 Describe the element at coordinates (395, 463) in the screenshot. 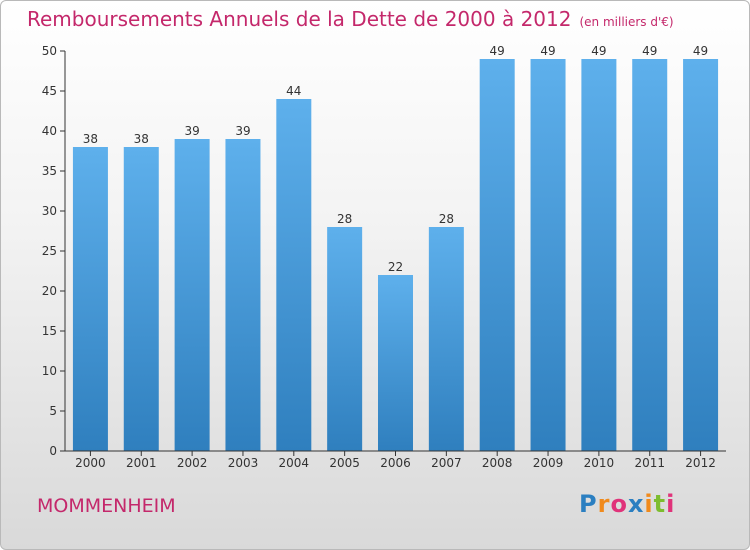

I see `x-tick-label-2006: 2006` at that location.